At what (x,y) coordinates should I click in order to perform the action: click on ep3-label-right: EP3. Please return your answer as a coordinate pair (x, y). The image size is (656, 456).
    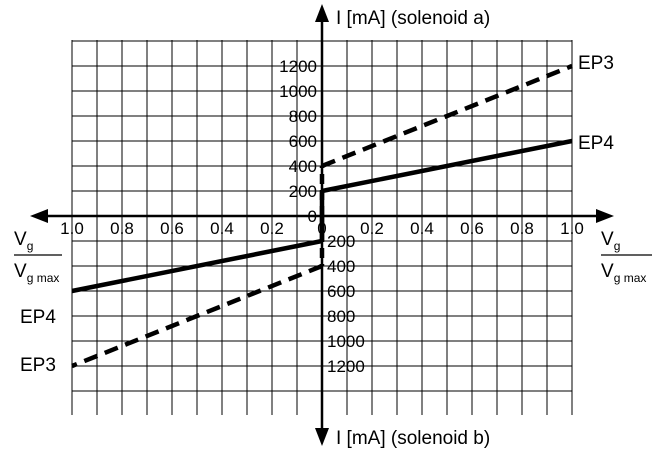
    Looking at the image, I should click on (596, 63).